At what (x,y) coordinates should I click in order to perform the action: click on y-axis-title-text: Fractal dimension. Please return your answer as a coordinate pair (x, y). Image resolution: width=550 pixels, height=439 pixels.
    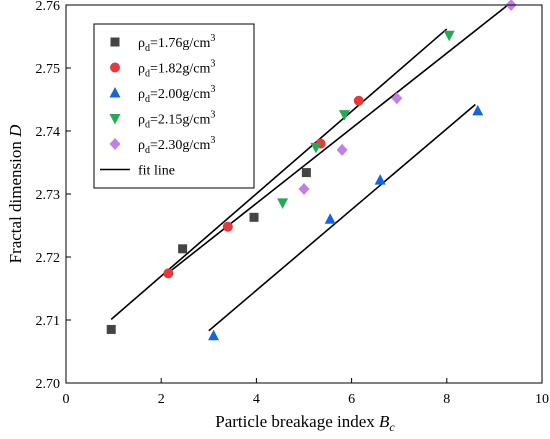
    Looking at the image, I should click on (15, 200).